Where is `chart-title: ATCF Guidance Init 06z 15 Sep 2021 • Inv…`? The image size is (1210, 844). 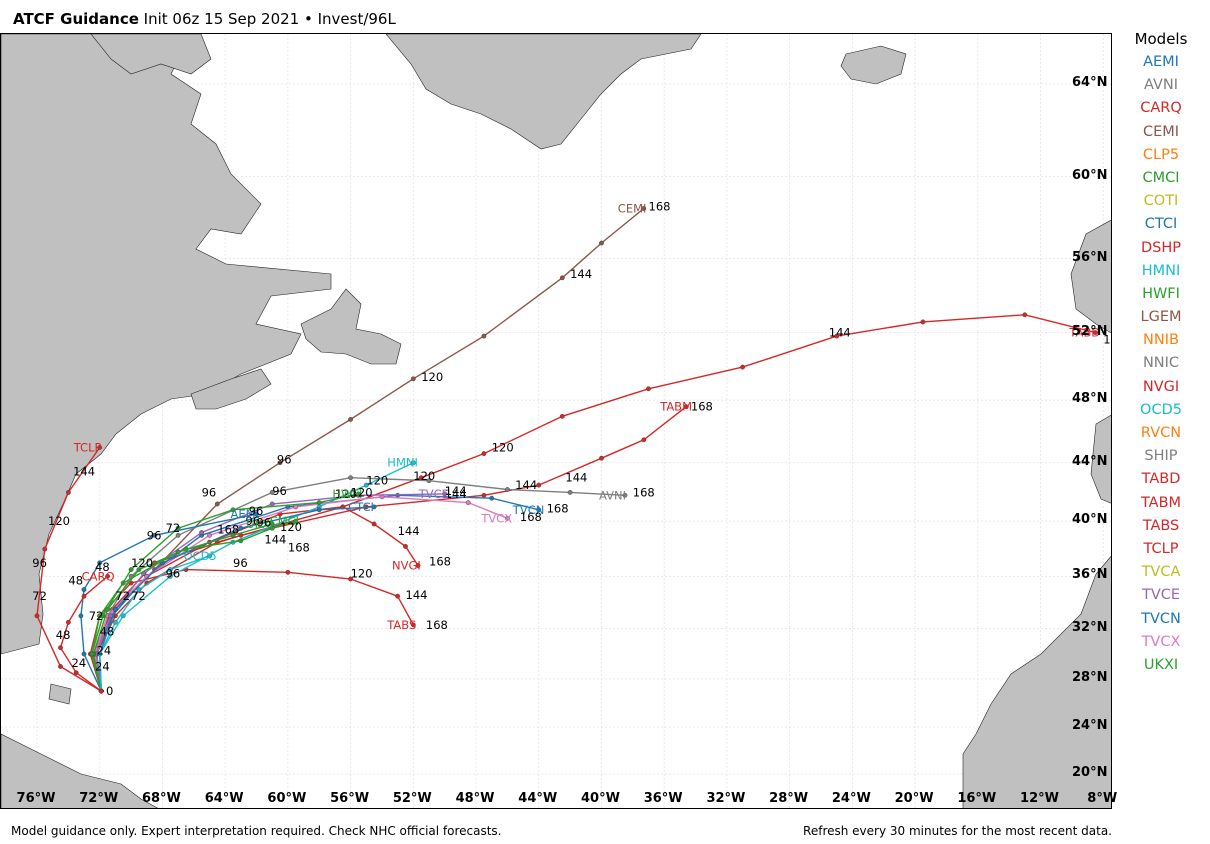
chart-title: ATCF Guidance Init 06z 15 Sep 2021 • Inv… is located at coordinates (204, 19).